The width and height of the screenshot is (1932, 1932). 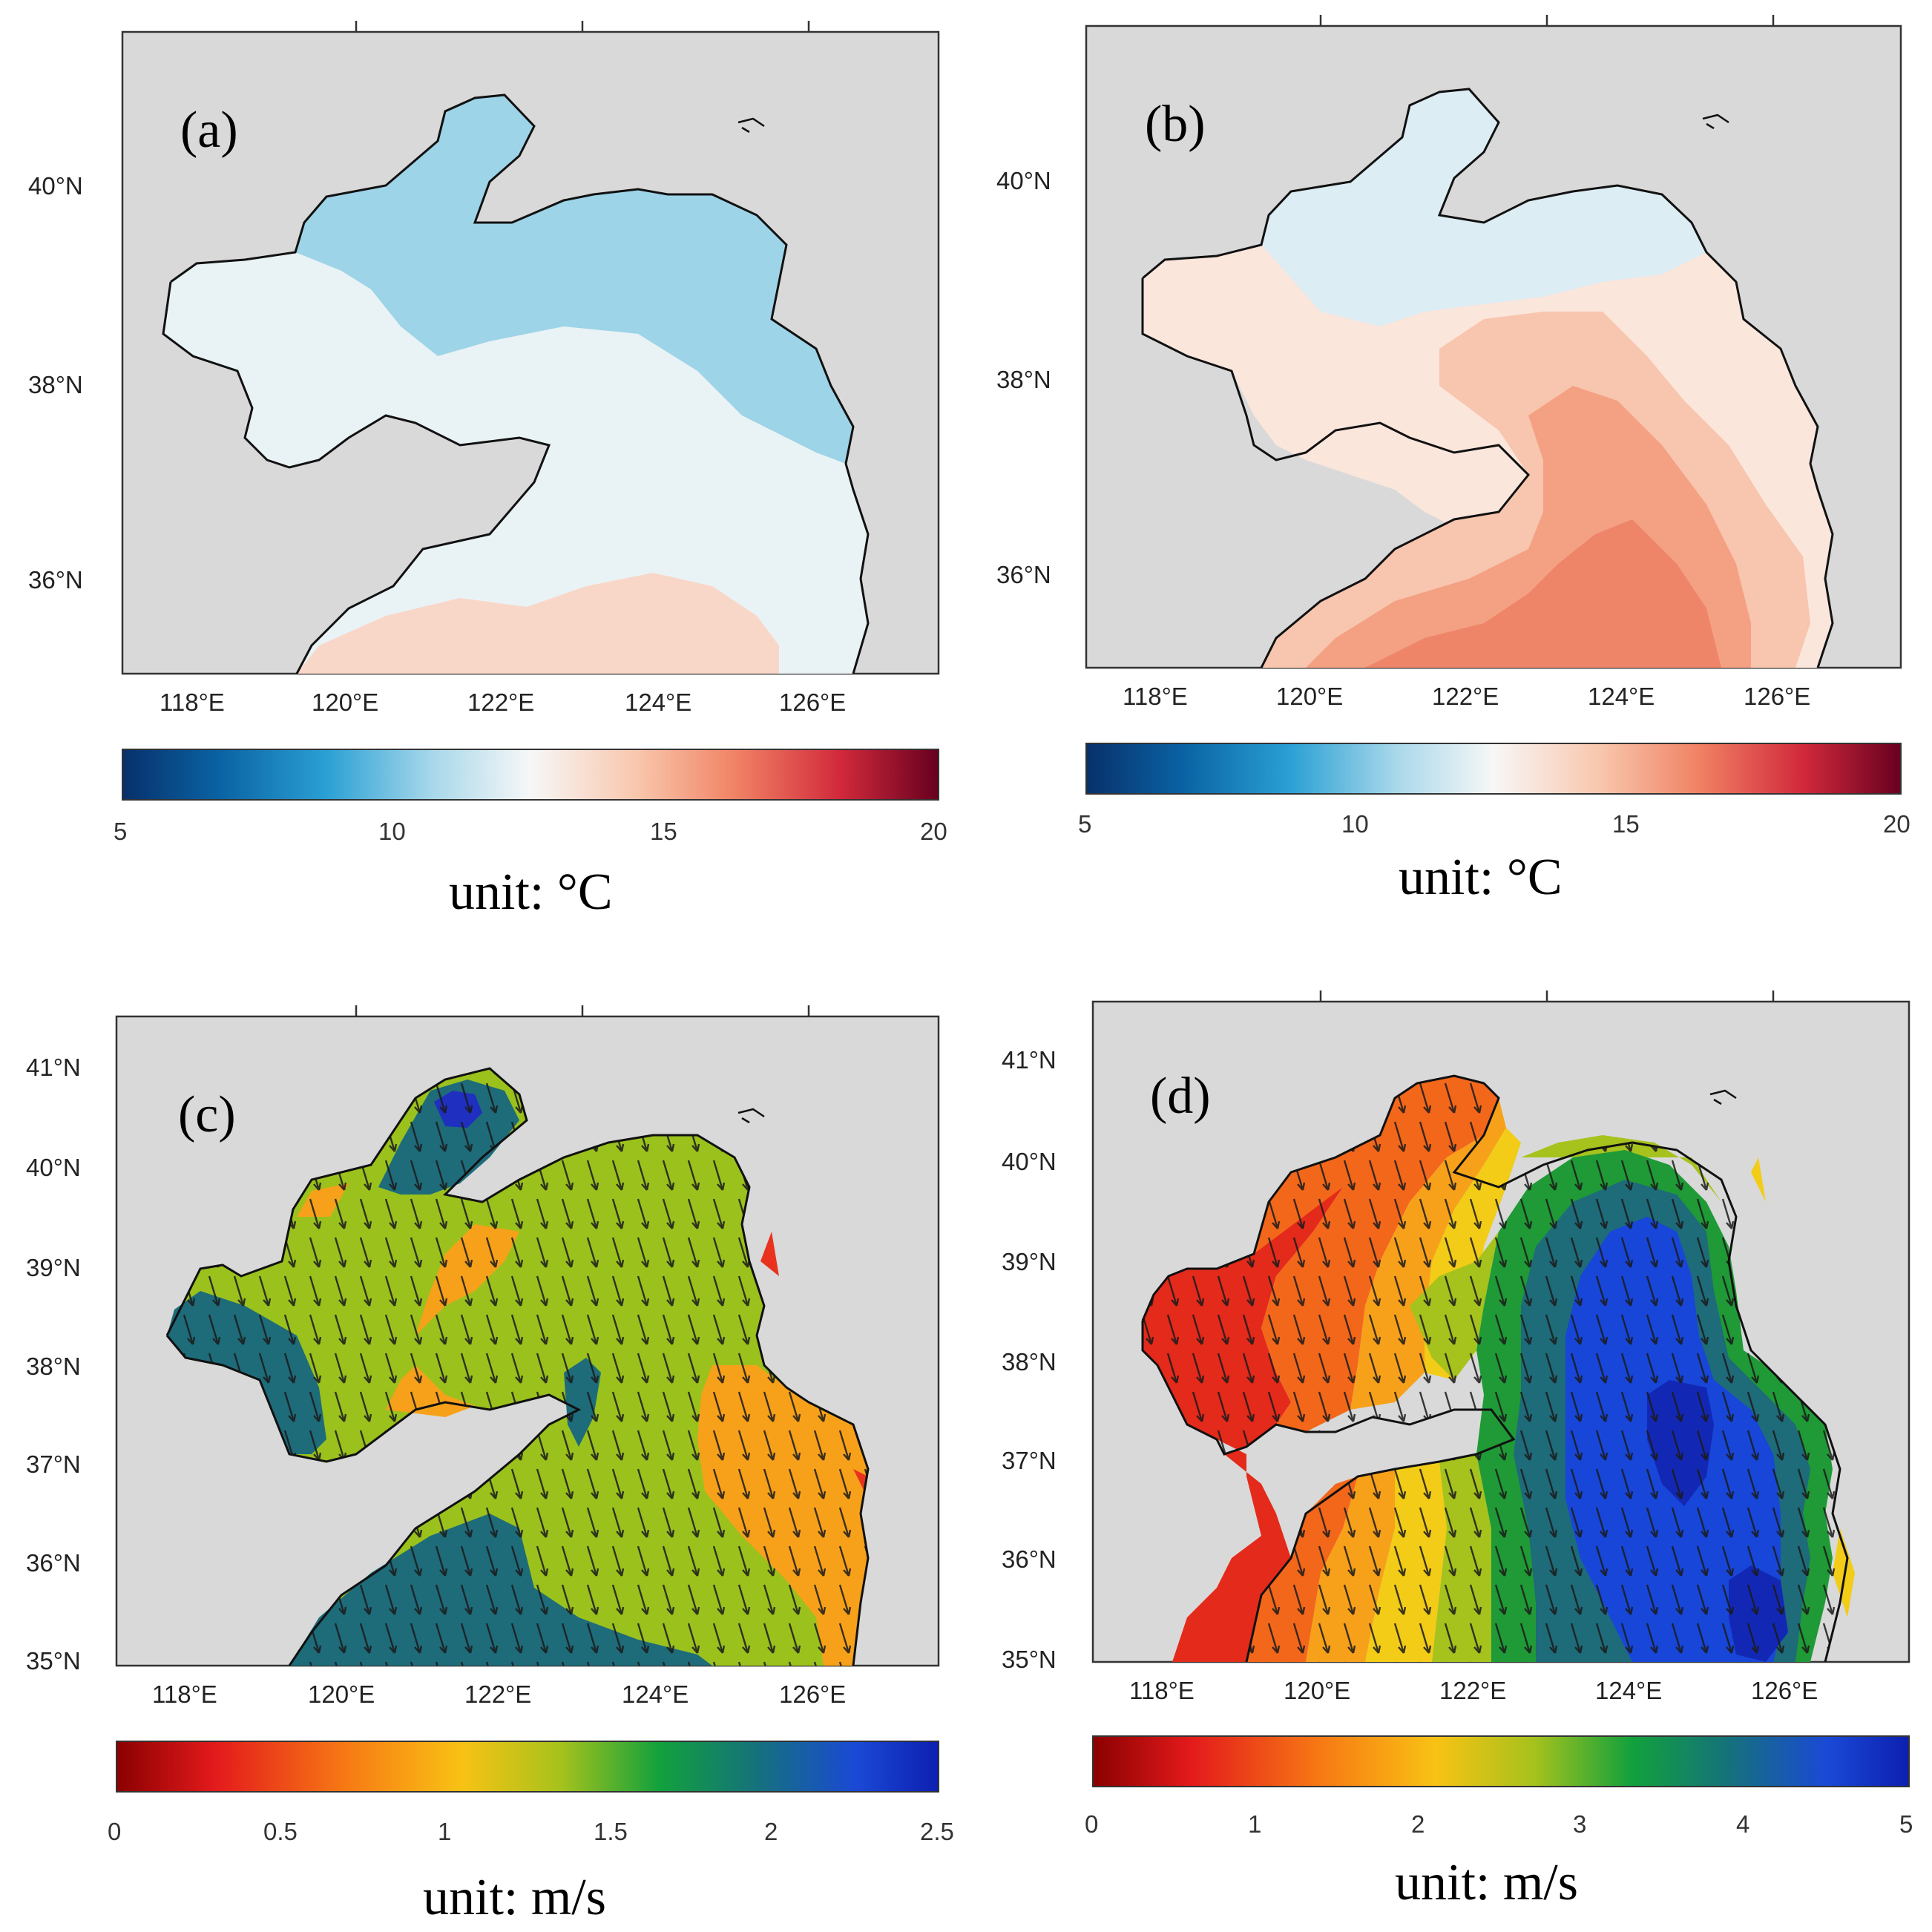 What do you see at coordinates (814, 1361) in the screenshot?
I see `sea-field-red-coast` at bounding box center [814, 1361].